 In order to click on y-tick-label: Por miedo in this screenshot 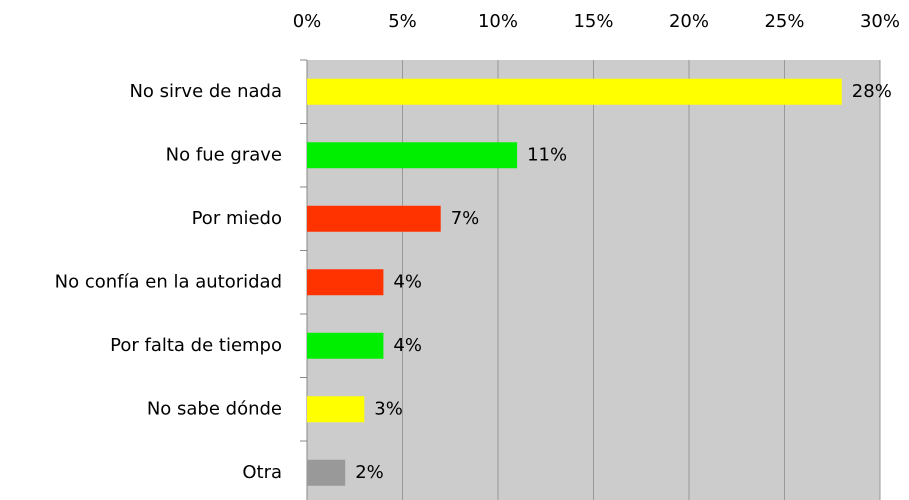, I will do `click(237, 218)`.